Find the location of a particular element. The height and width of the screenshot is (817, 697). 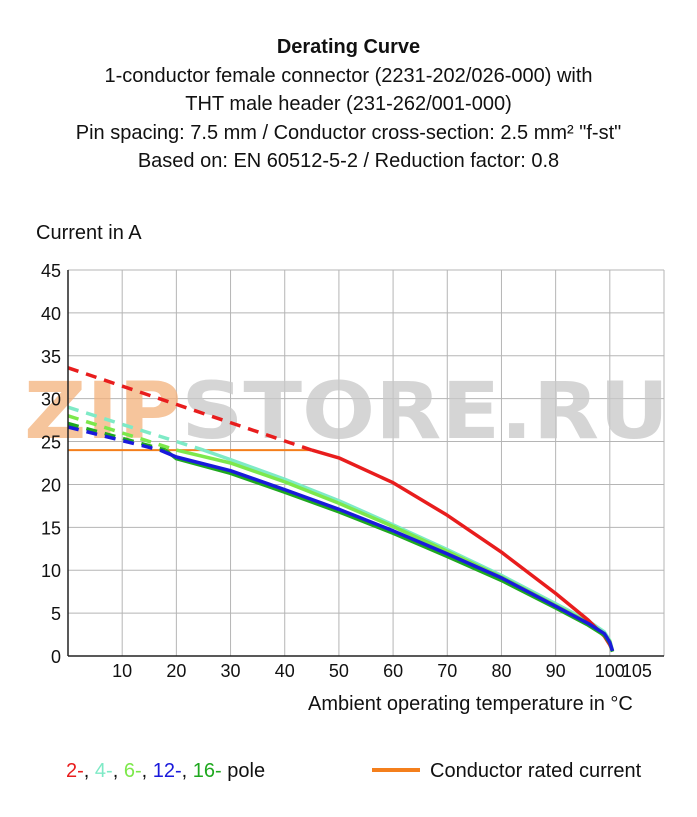

y-tick-label: 10 is located at coordinates (51, 571).